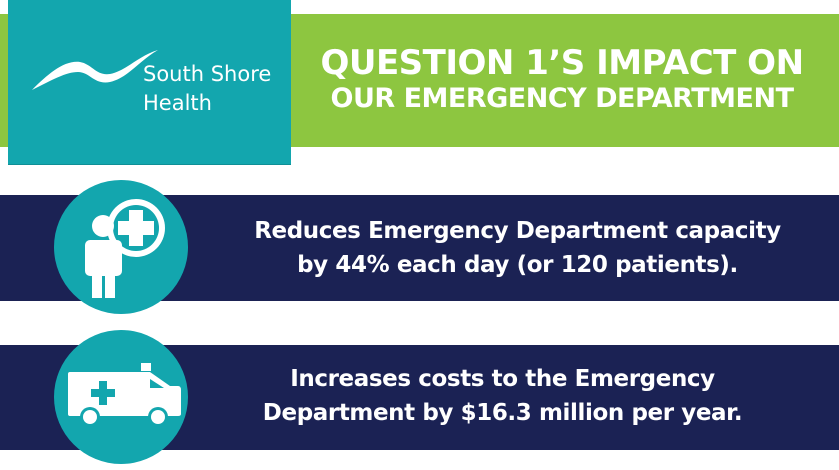 The width and height of the screenshot is (839, 470). What do you see at coordinates (517, 231) in the screenshot?
I see `impact-capacity-line1: Reduces Emergency Department capacity` at bounding box center [517, 231].